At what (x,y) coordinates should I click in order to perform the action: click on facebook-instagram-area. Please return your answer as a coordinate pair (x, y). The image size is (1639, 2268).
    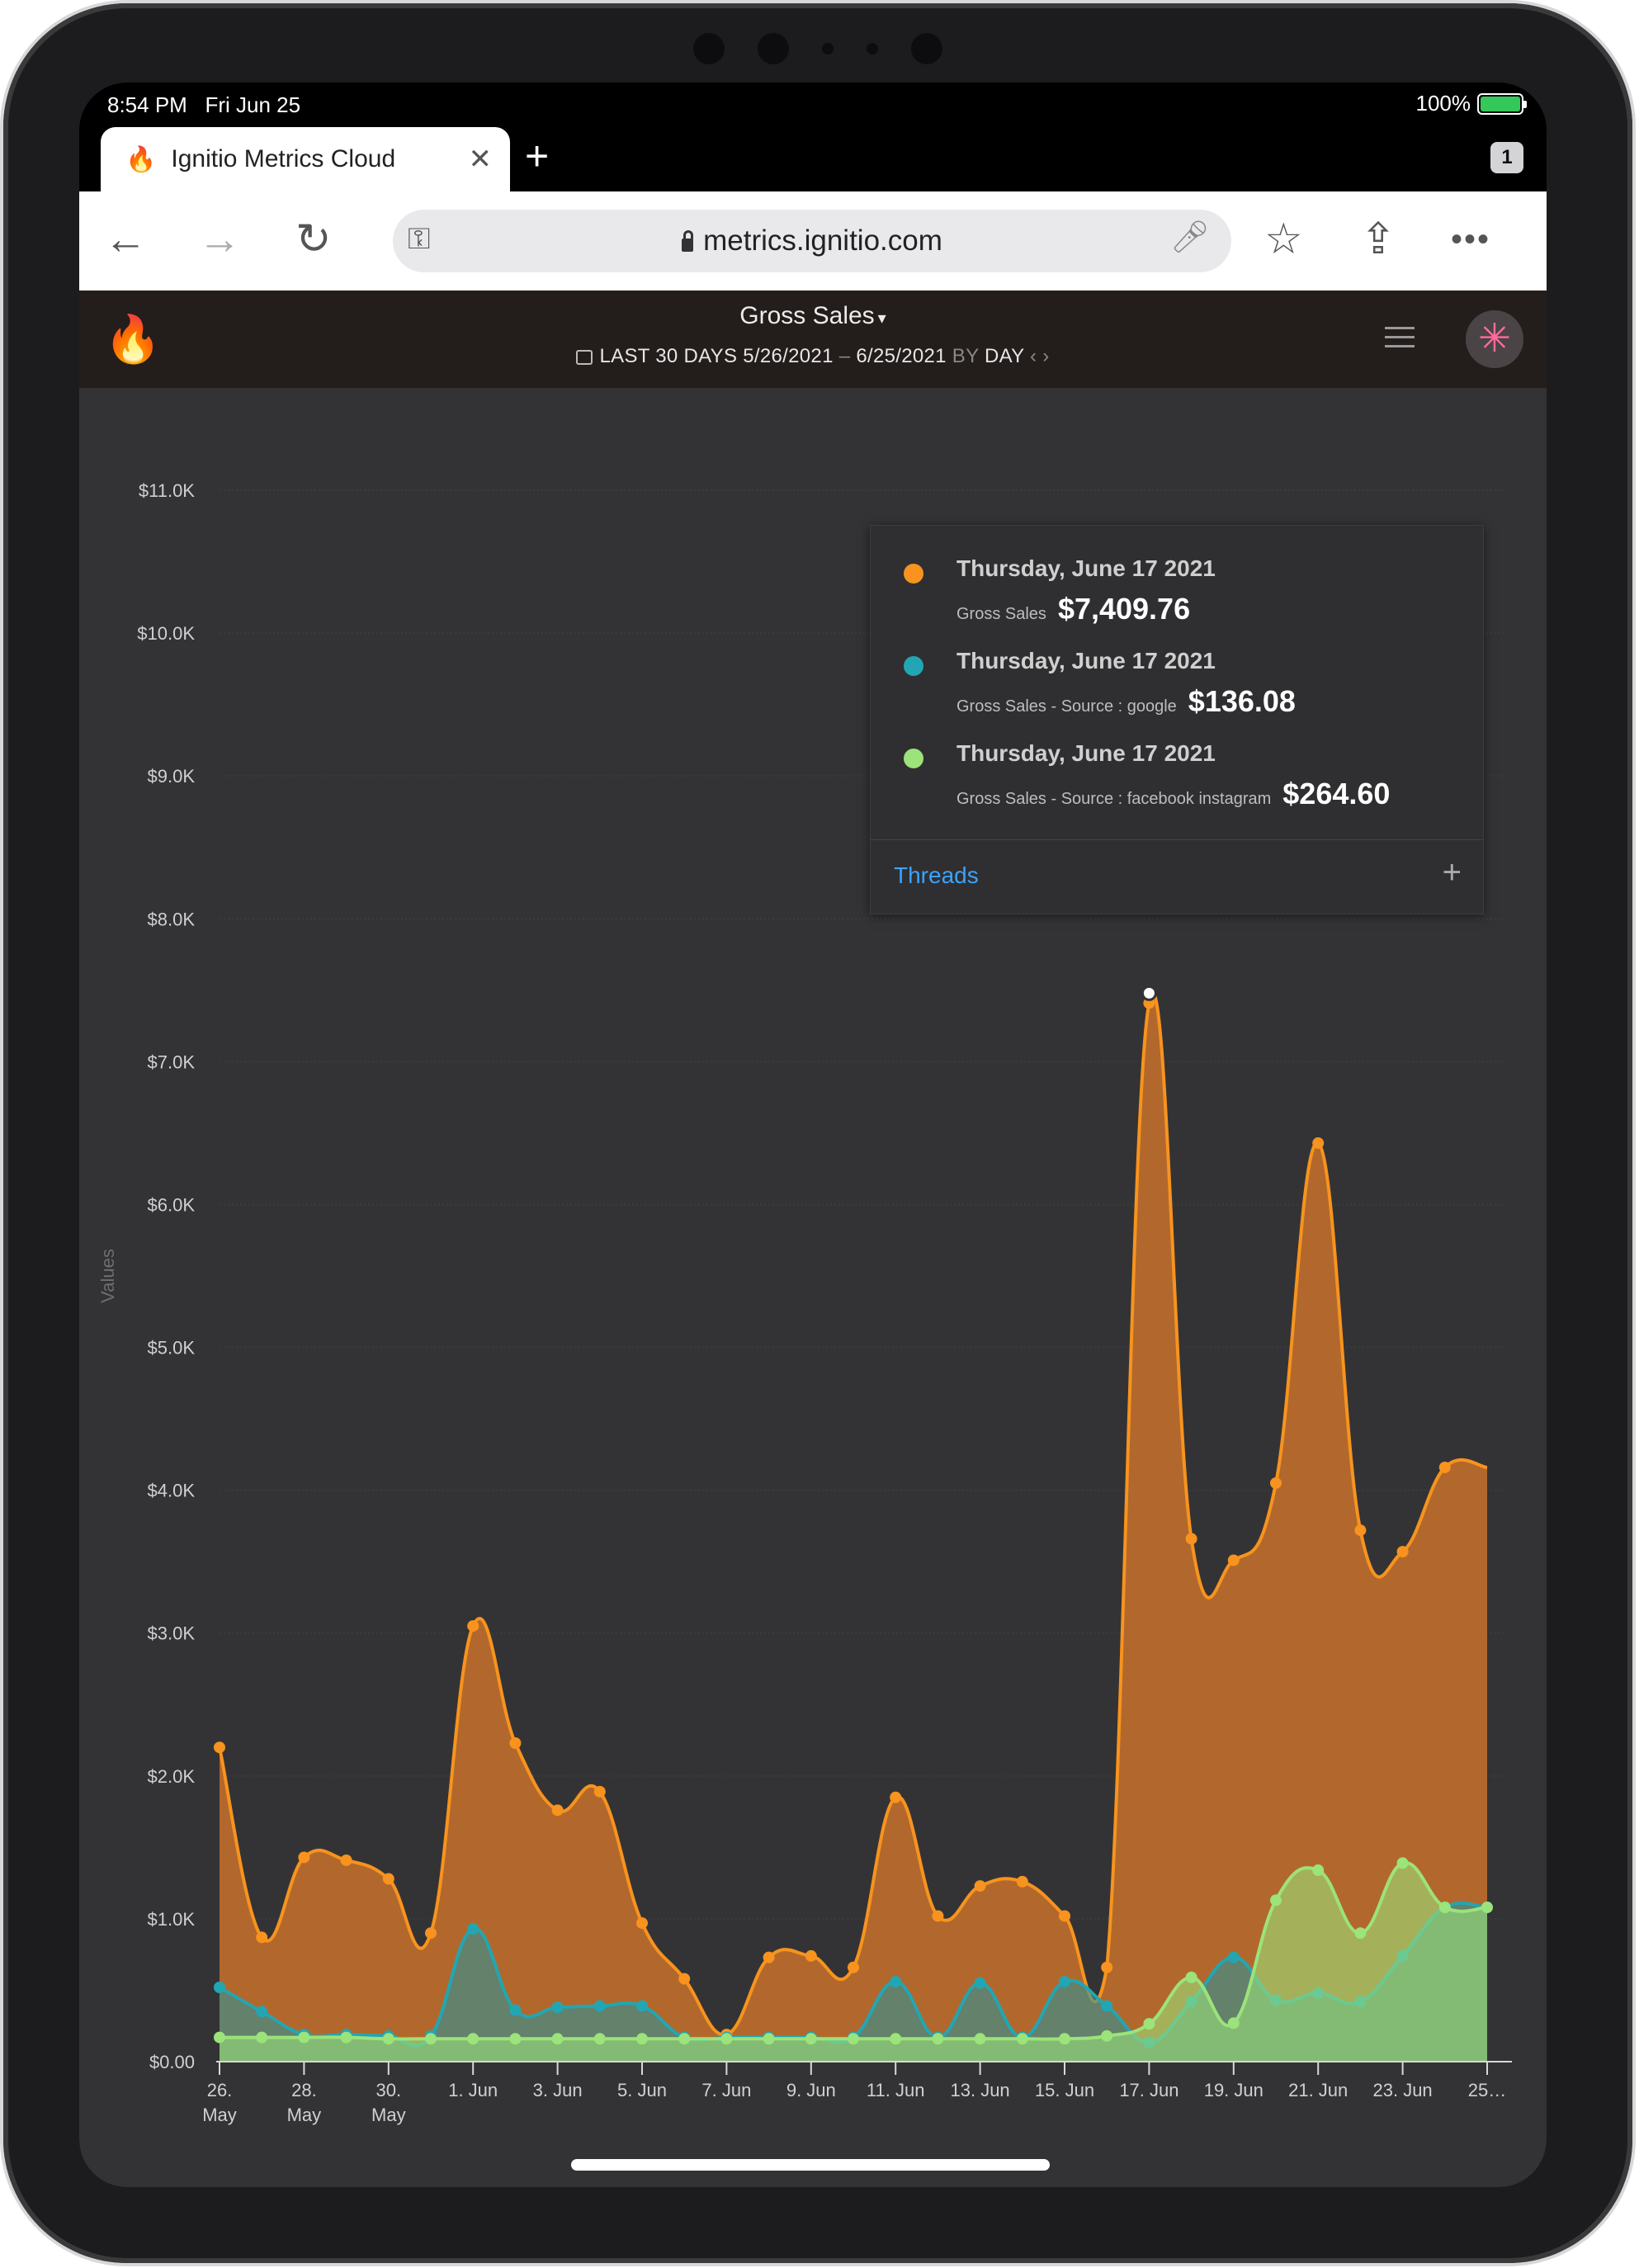
    Looking at the image, I should click on (853, 1962).